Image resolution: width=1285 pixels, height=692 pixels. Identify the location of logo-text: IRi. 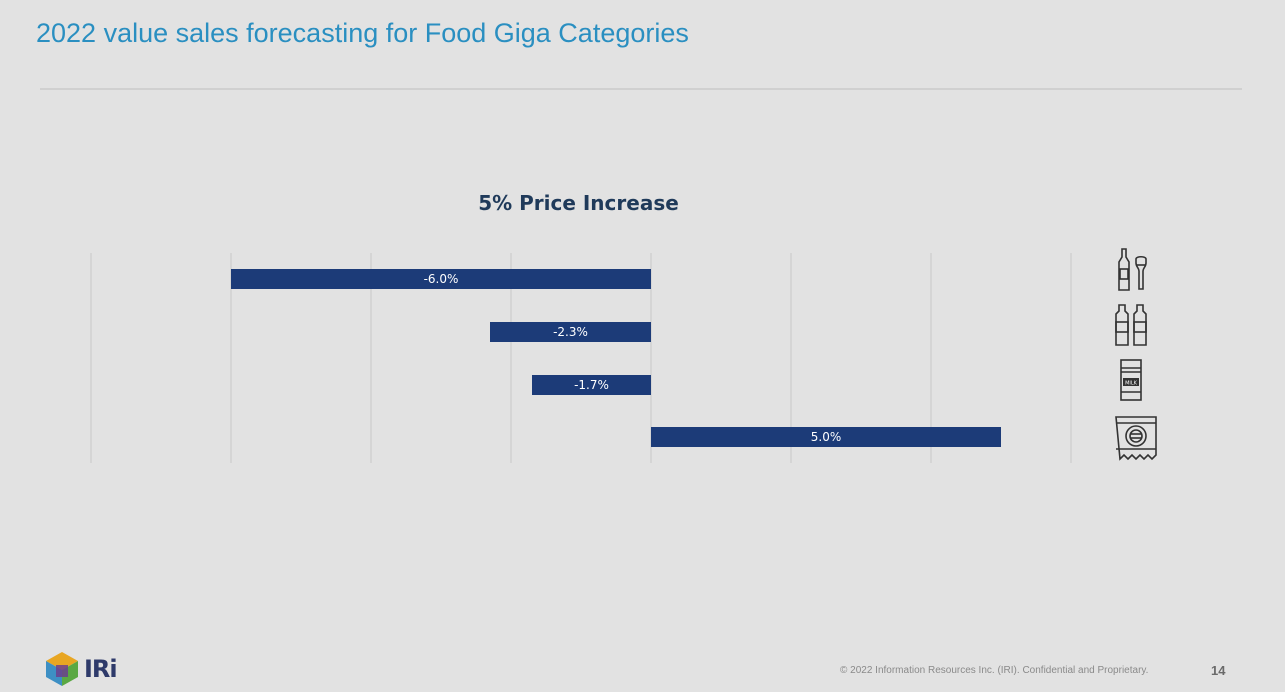
(101, 669).